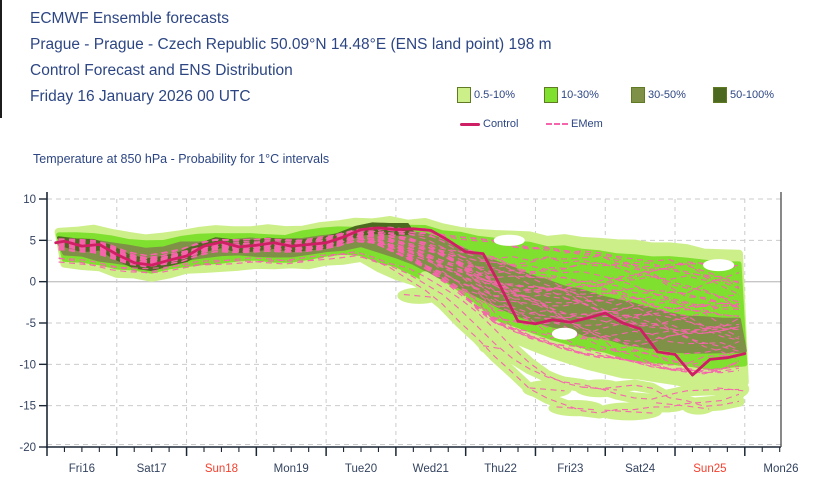 This screenshot has width=816, height=491. What do you see at coordinates (291, 469) in the screenshot?
I see `svg-text: Mon19` at bounding box center [291, 469].